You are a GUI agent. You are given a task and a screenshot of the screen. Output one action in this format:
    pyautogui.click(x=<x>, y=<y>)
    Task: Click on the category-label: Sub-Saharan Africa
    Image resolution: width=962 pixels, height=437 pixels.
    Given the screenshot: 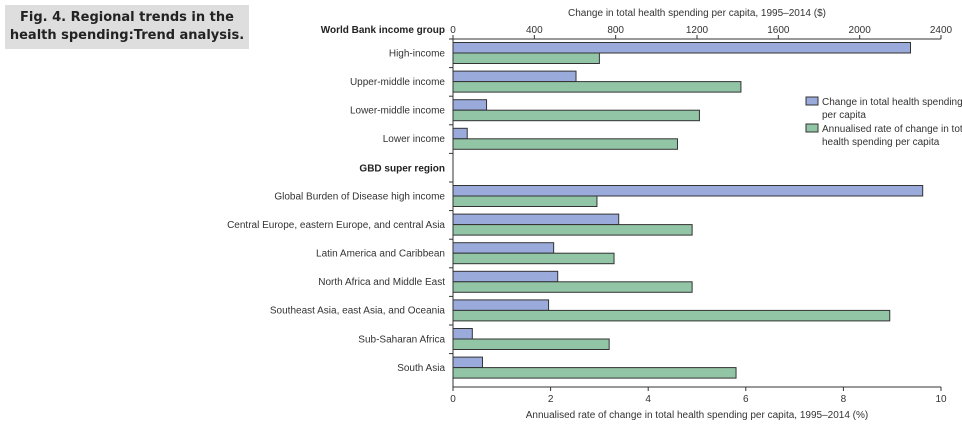 What is the action you would take?
    pyautogui.click(x=401, y=339)
    